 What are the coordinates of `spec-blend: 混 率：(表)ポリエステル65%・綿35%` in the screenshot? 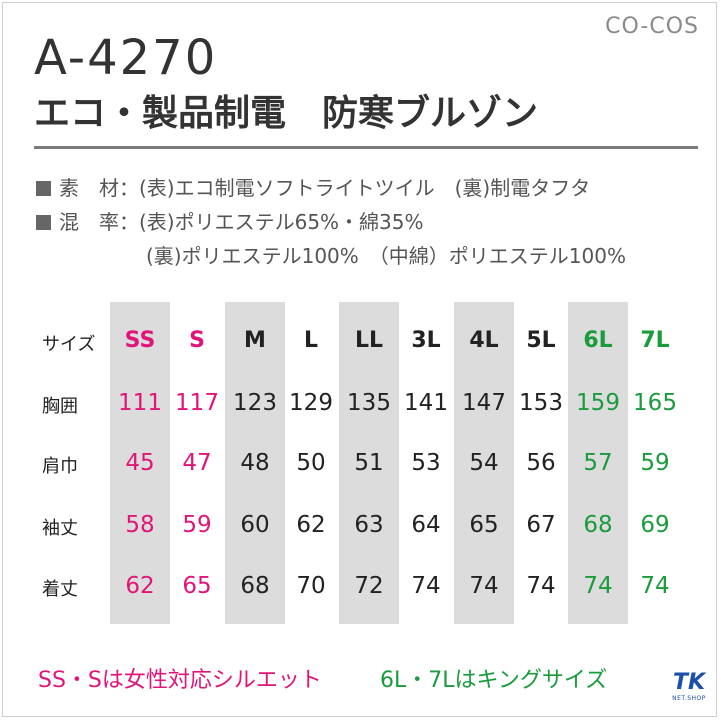 It's located at (230, 220).